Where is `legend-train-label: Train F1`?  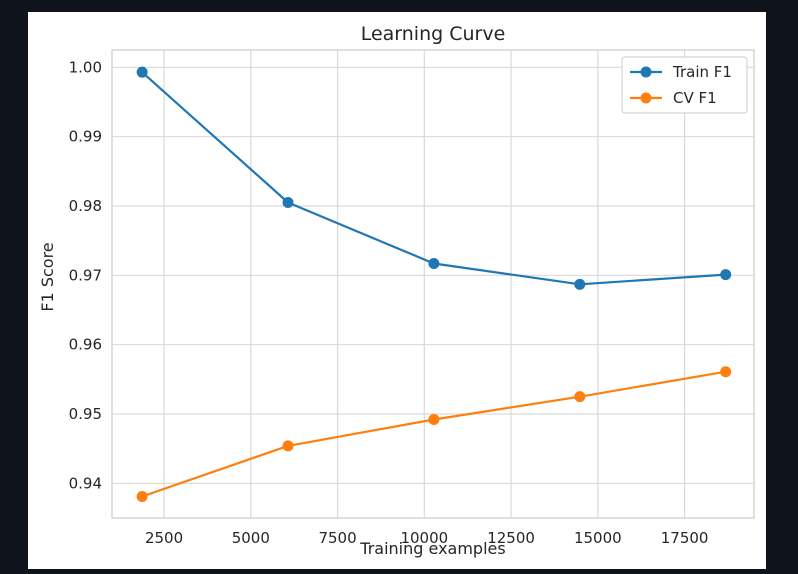
legend-train-label: Train F1 is located at coordinates (702, 72).